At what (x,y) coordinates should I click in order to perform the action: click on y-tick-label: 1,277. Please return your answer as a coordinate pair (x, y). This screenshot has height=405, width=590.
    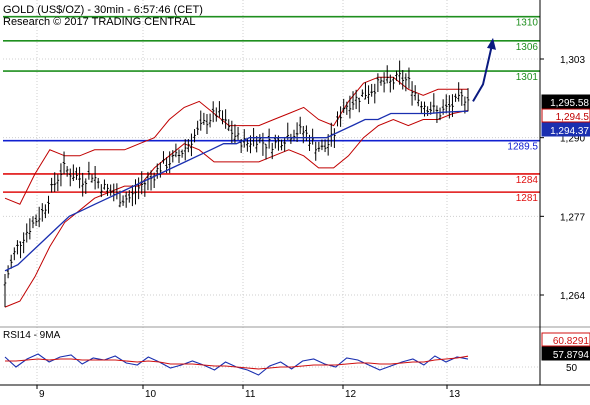
    Looking at the image, I should click on (572, 217).